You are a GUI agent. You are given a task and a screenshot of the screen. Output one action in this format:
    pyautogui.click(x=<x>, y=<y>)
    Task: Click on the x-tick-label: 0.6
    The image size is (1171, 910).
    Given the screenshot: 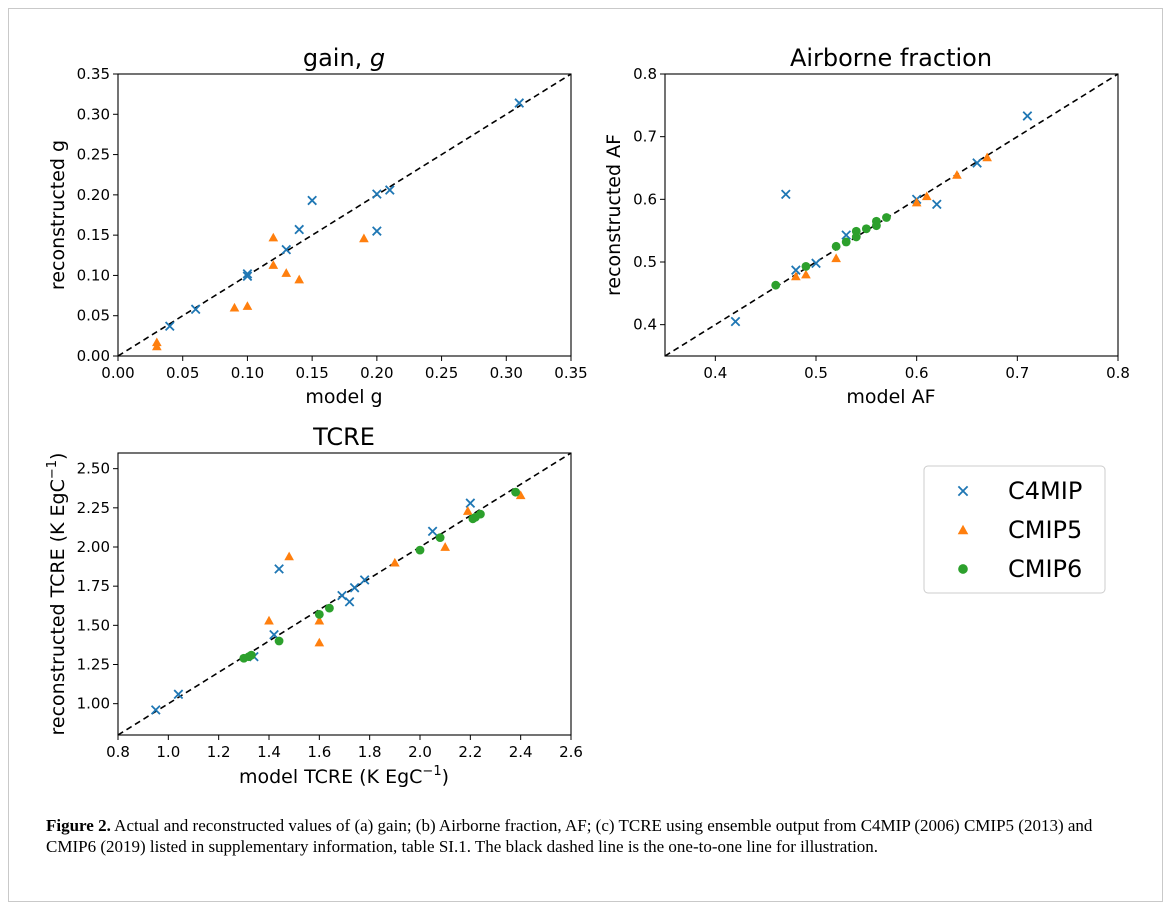 What is the action you would take?
    pyautogui.click(x=917, y=373)
    